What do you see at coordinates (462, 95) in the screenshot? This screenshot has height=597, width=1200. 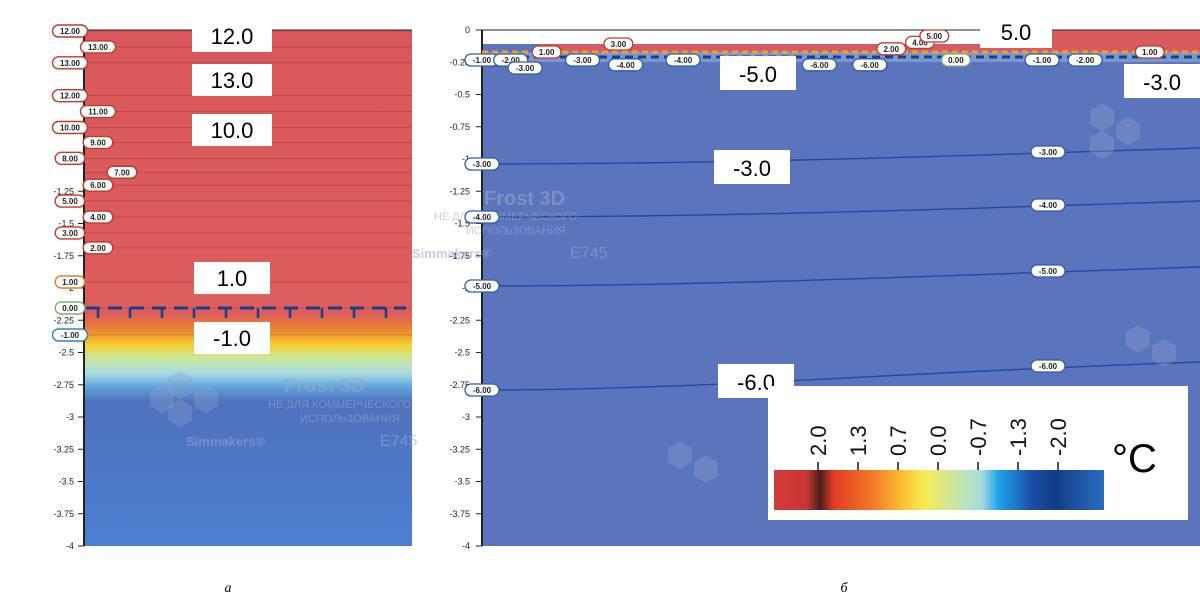 I see `y-tick-label: -0.5` at bounding box center [462, 95].